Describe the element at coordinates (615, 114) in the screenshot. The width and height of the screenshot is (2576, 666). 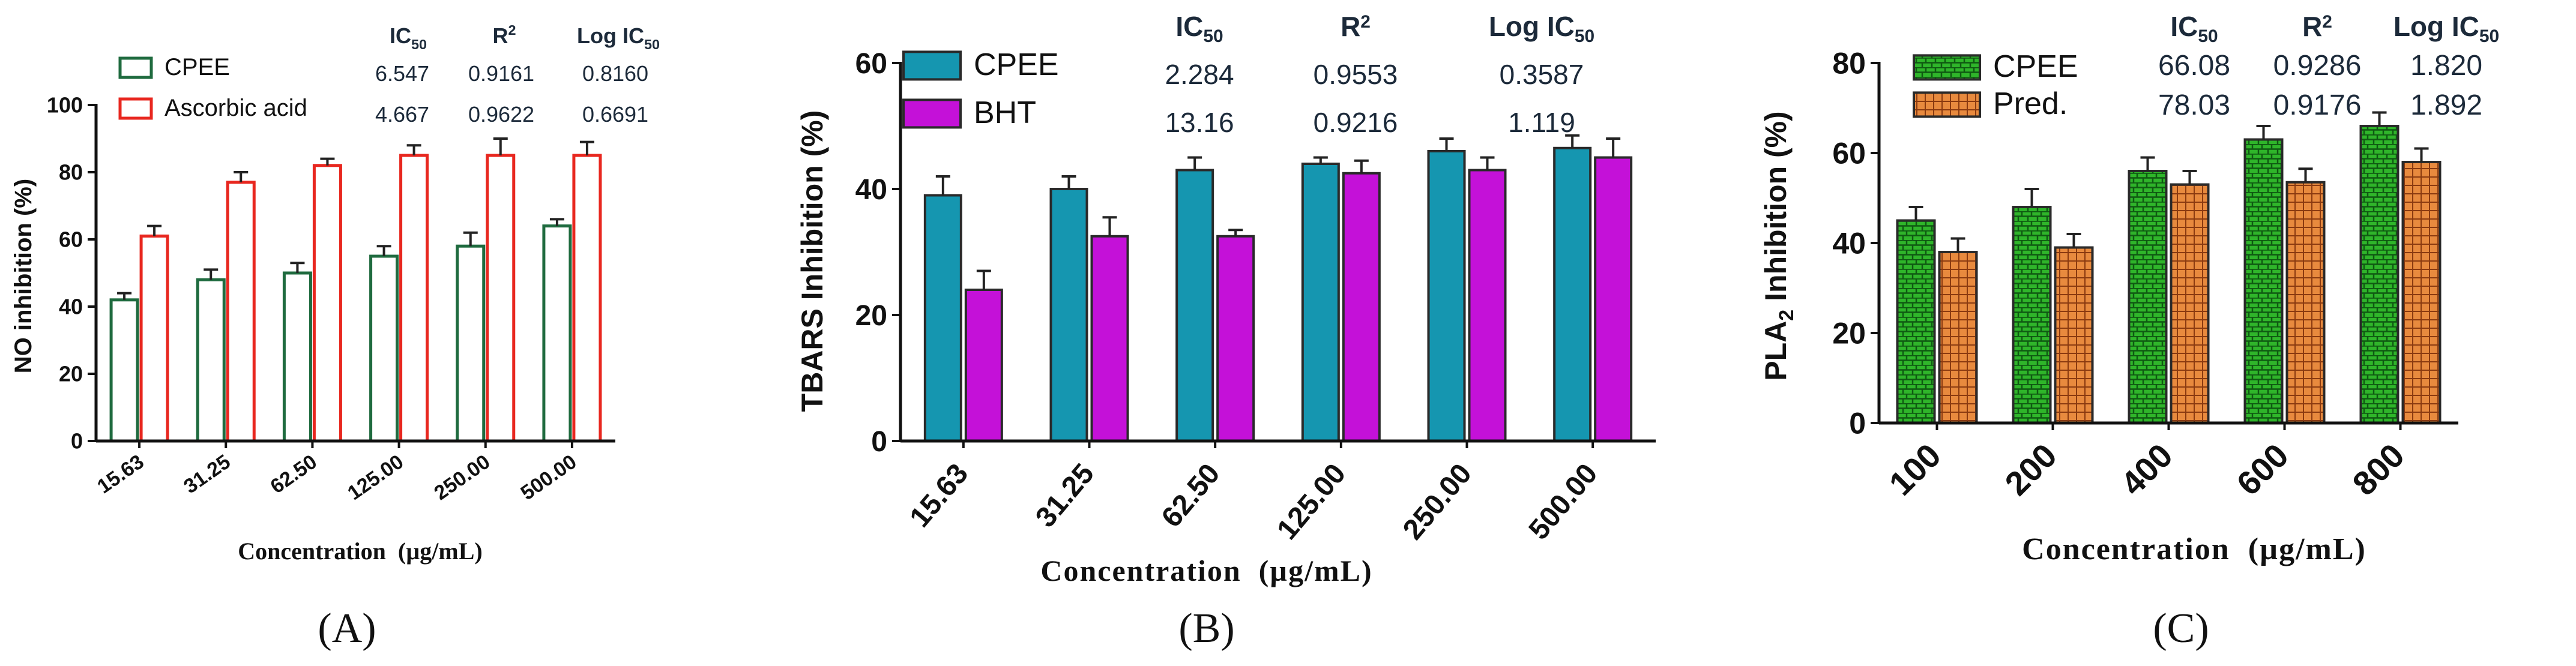
I see `stats-cell: 0.6691` at that location.